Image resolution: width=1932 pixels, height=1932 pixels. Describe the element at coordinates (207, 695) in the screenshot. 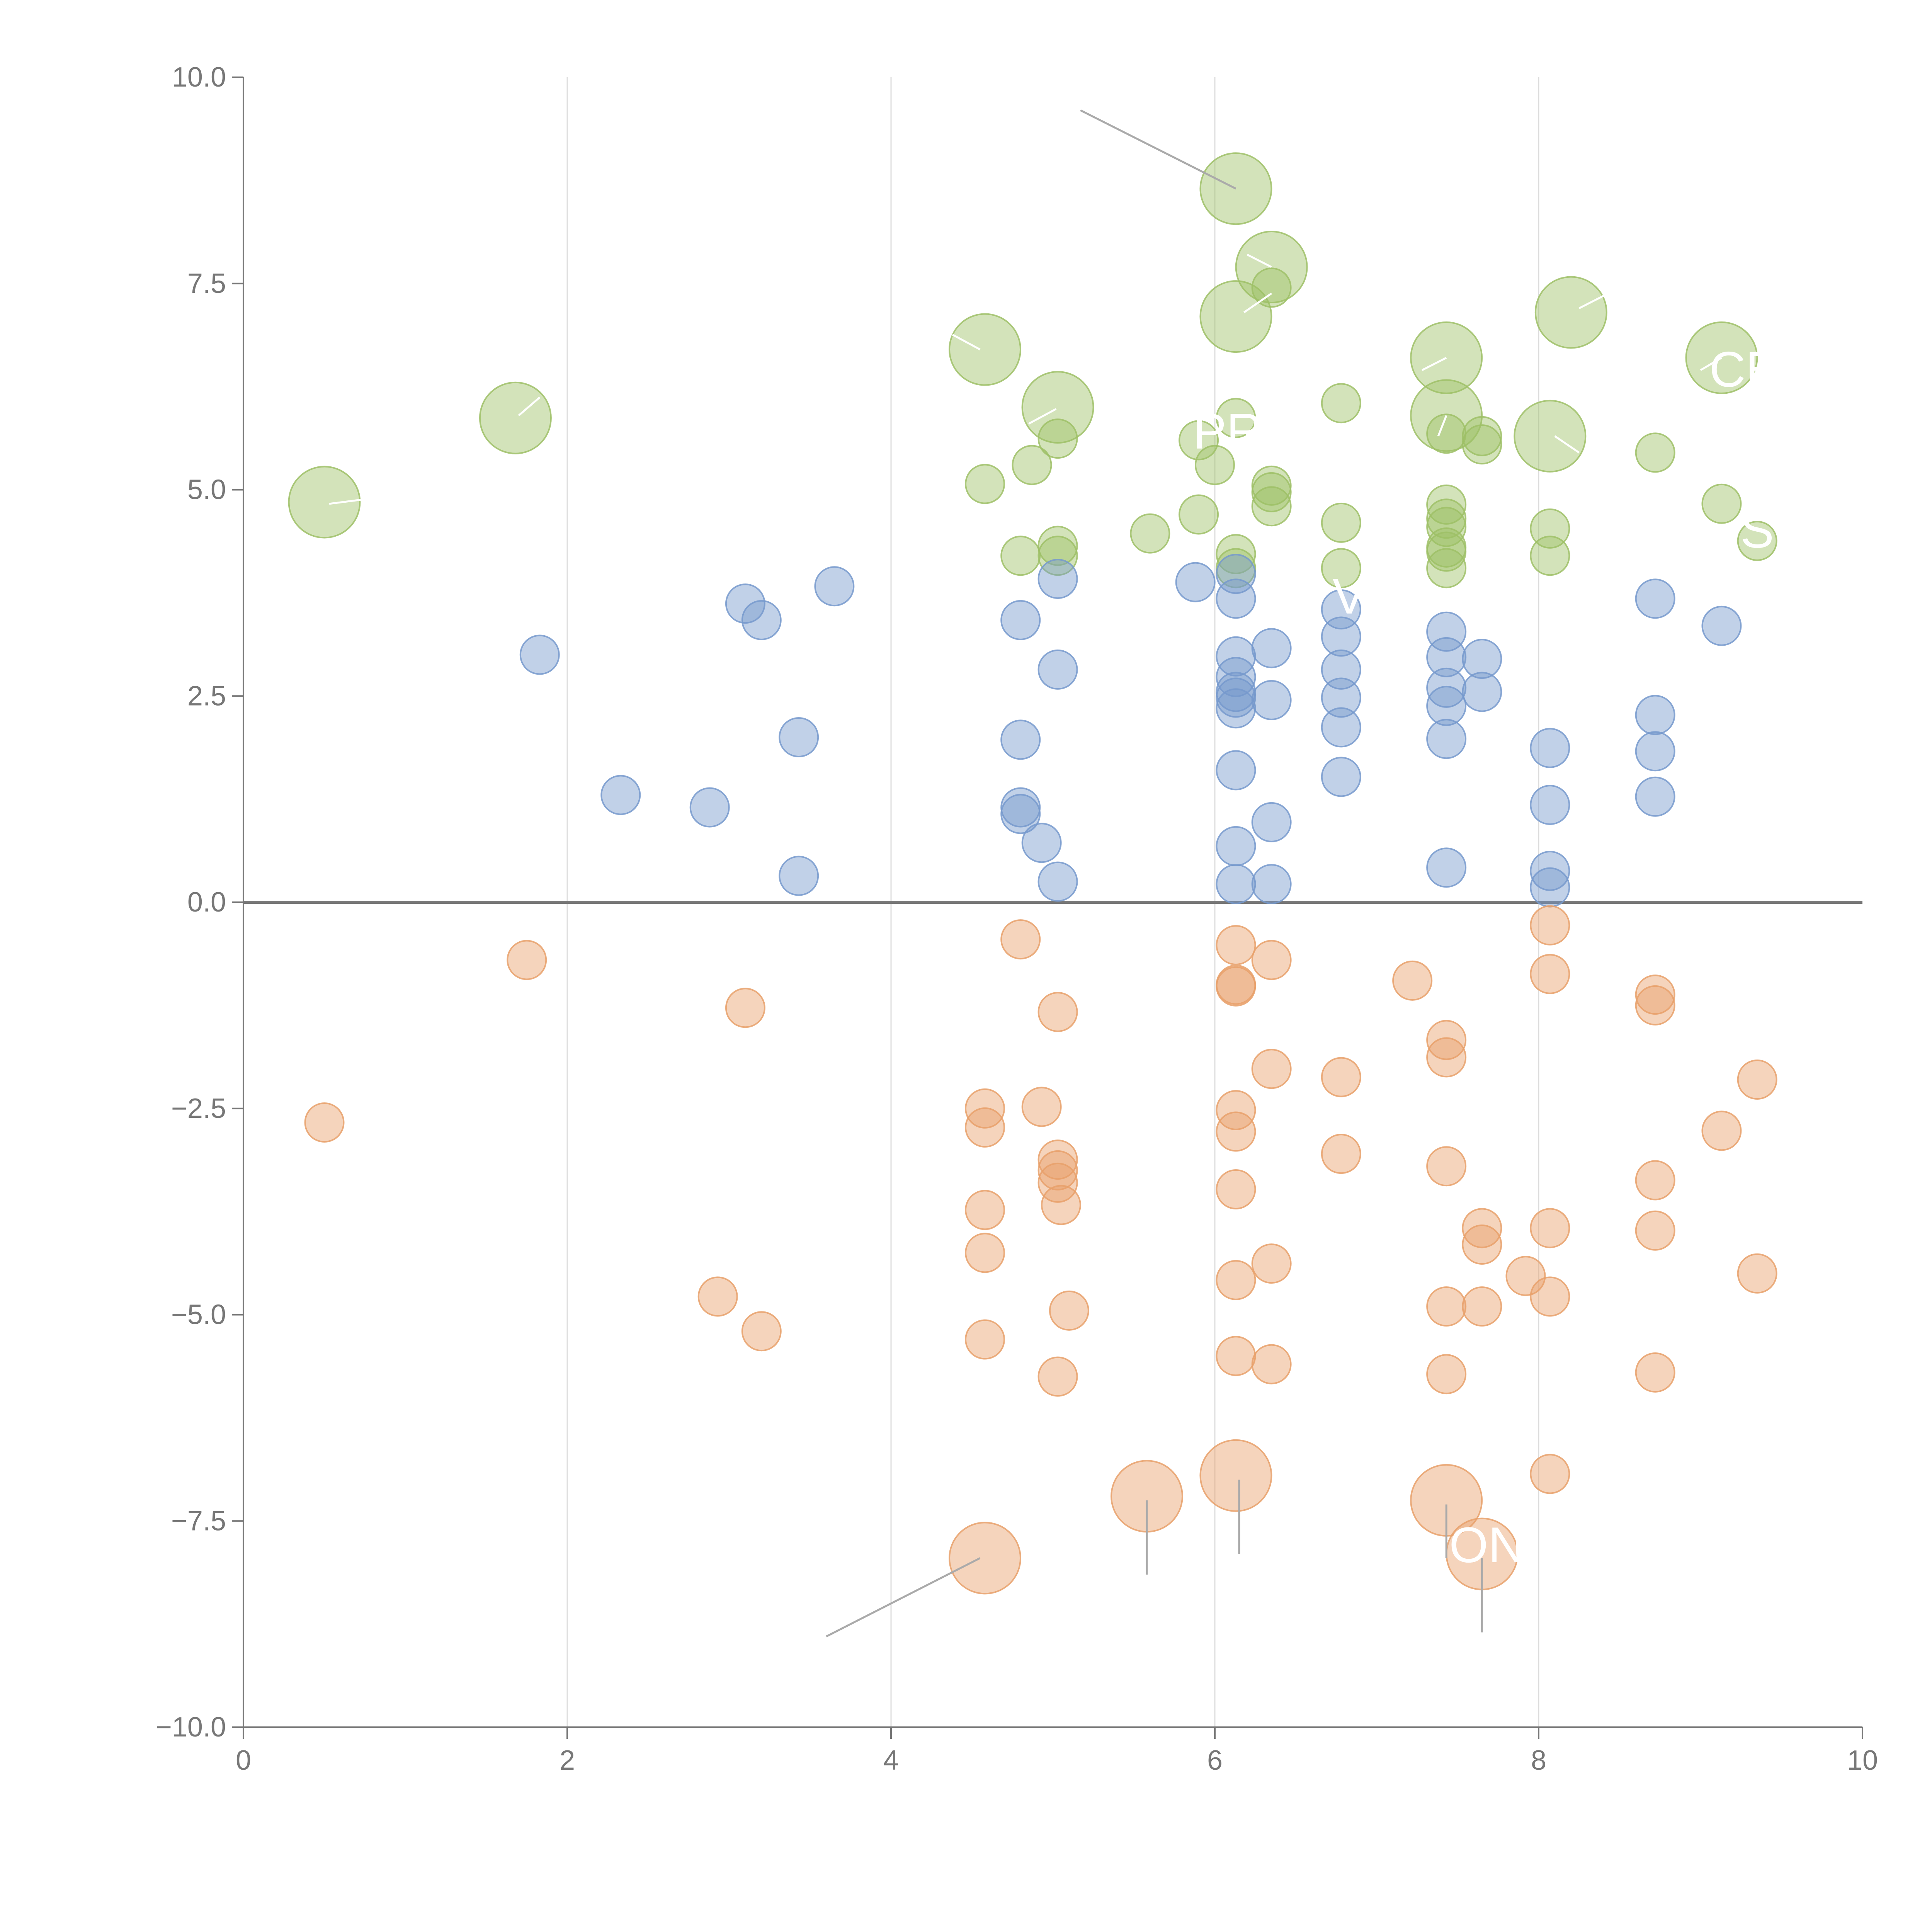

I see `y-tick-label: 2.5` at that location.